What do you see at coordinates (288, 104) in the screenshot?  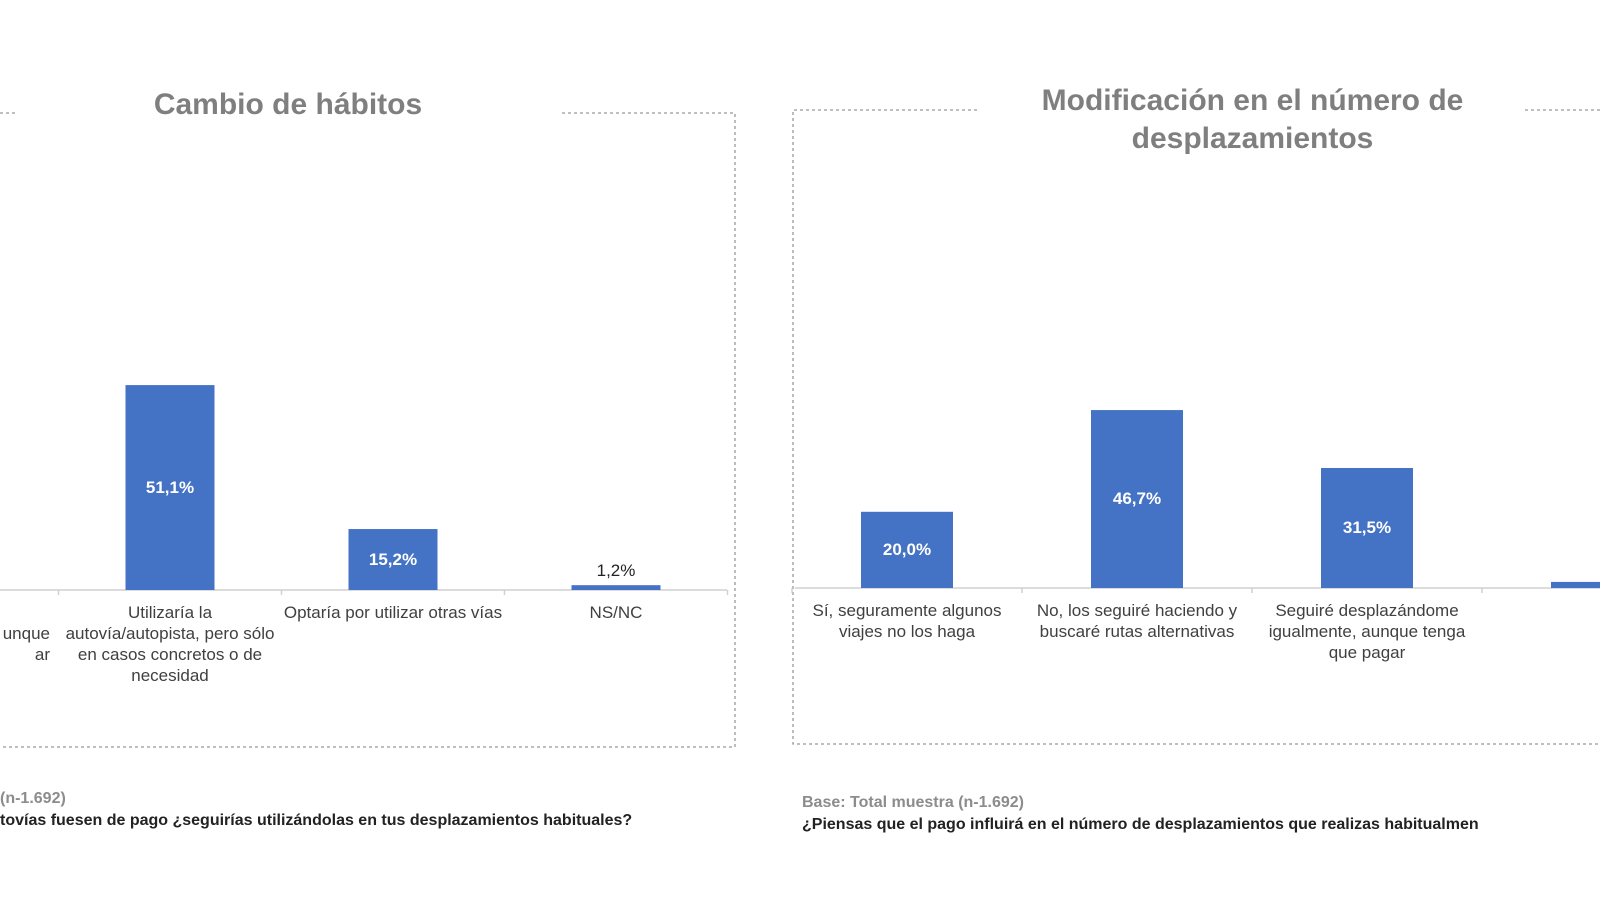 I see `chart-title-left: Cambio de hábitos` at bounding box center [288, 104].